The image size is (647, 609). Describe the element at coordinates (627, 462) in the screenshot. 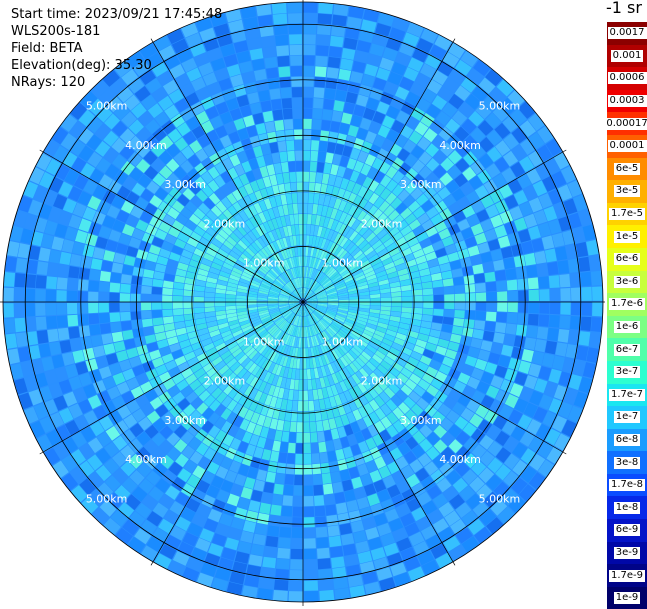

I see `colorbar-label: 3e-8` at that location.